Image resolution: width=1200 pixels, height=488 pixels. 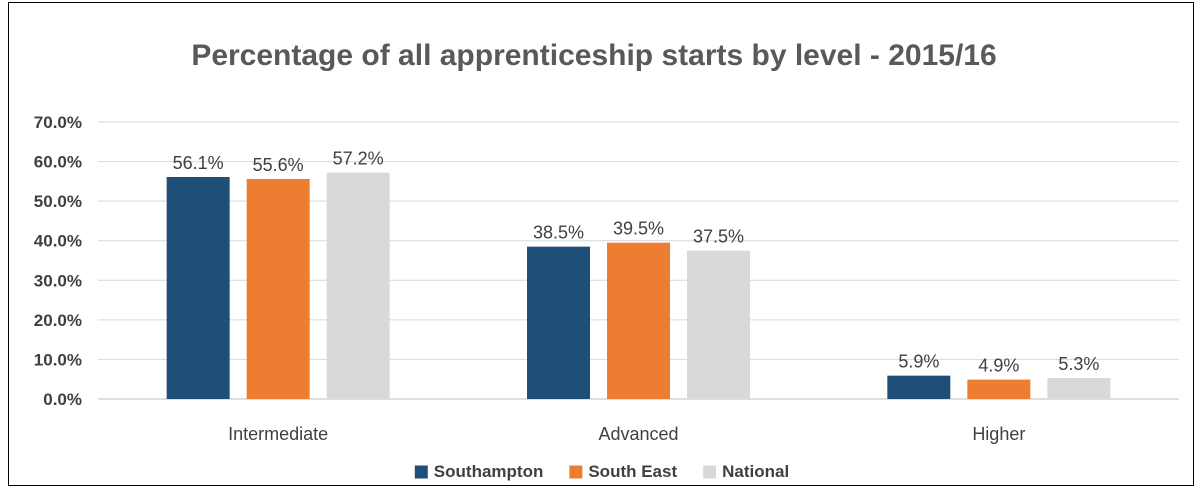 I want to click on x-tick-label: Advanced, so click(x=638, y=434).